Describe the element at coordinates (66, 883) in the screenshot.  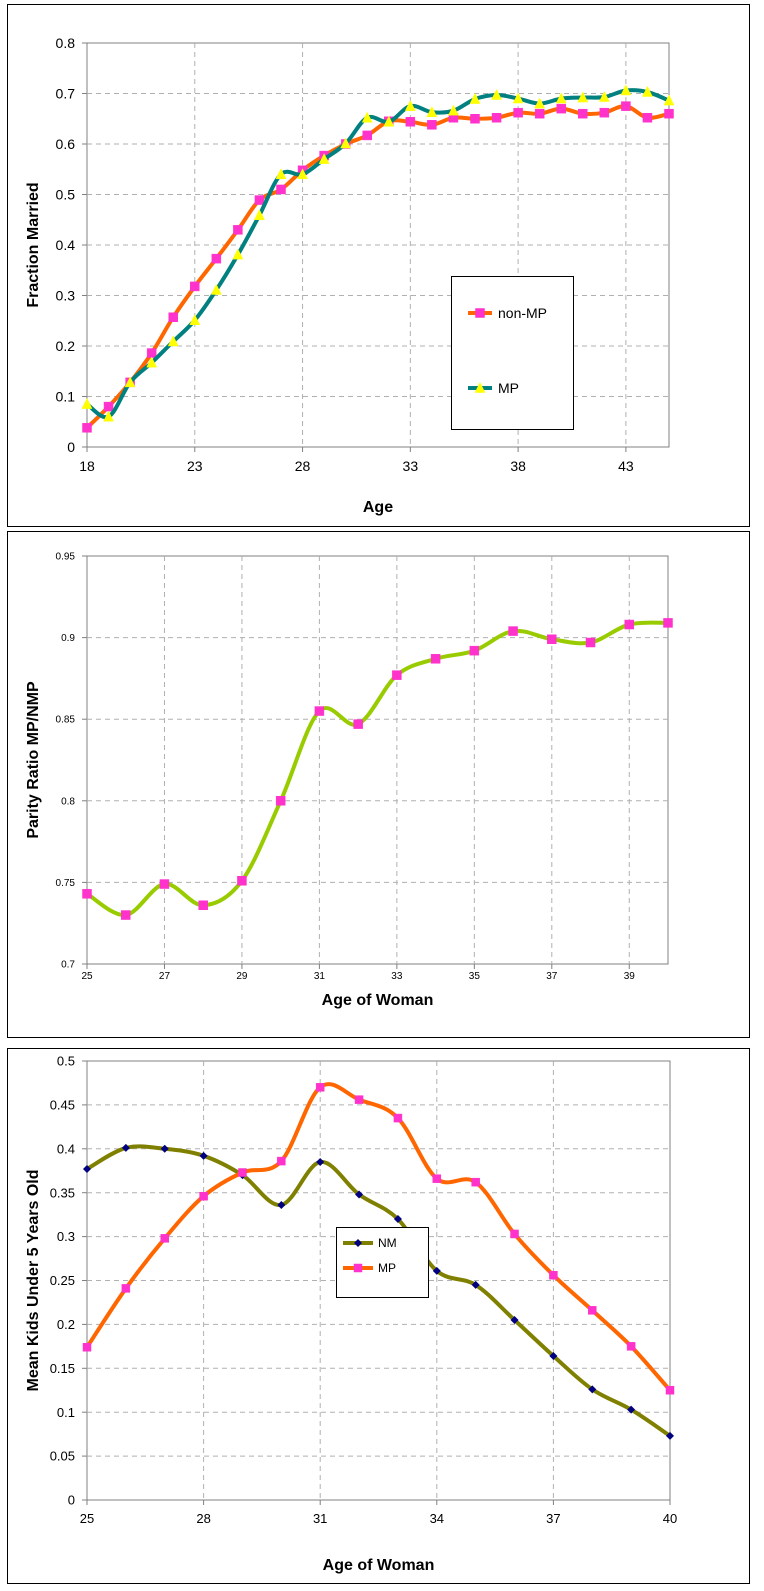
I see `y-tick-label: 0.75` at that location.